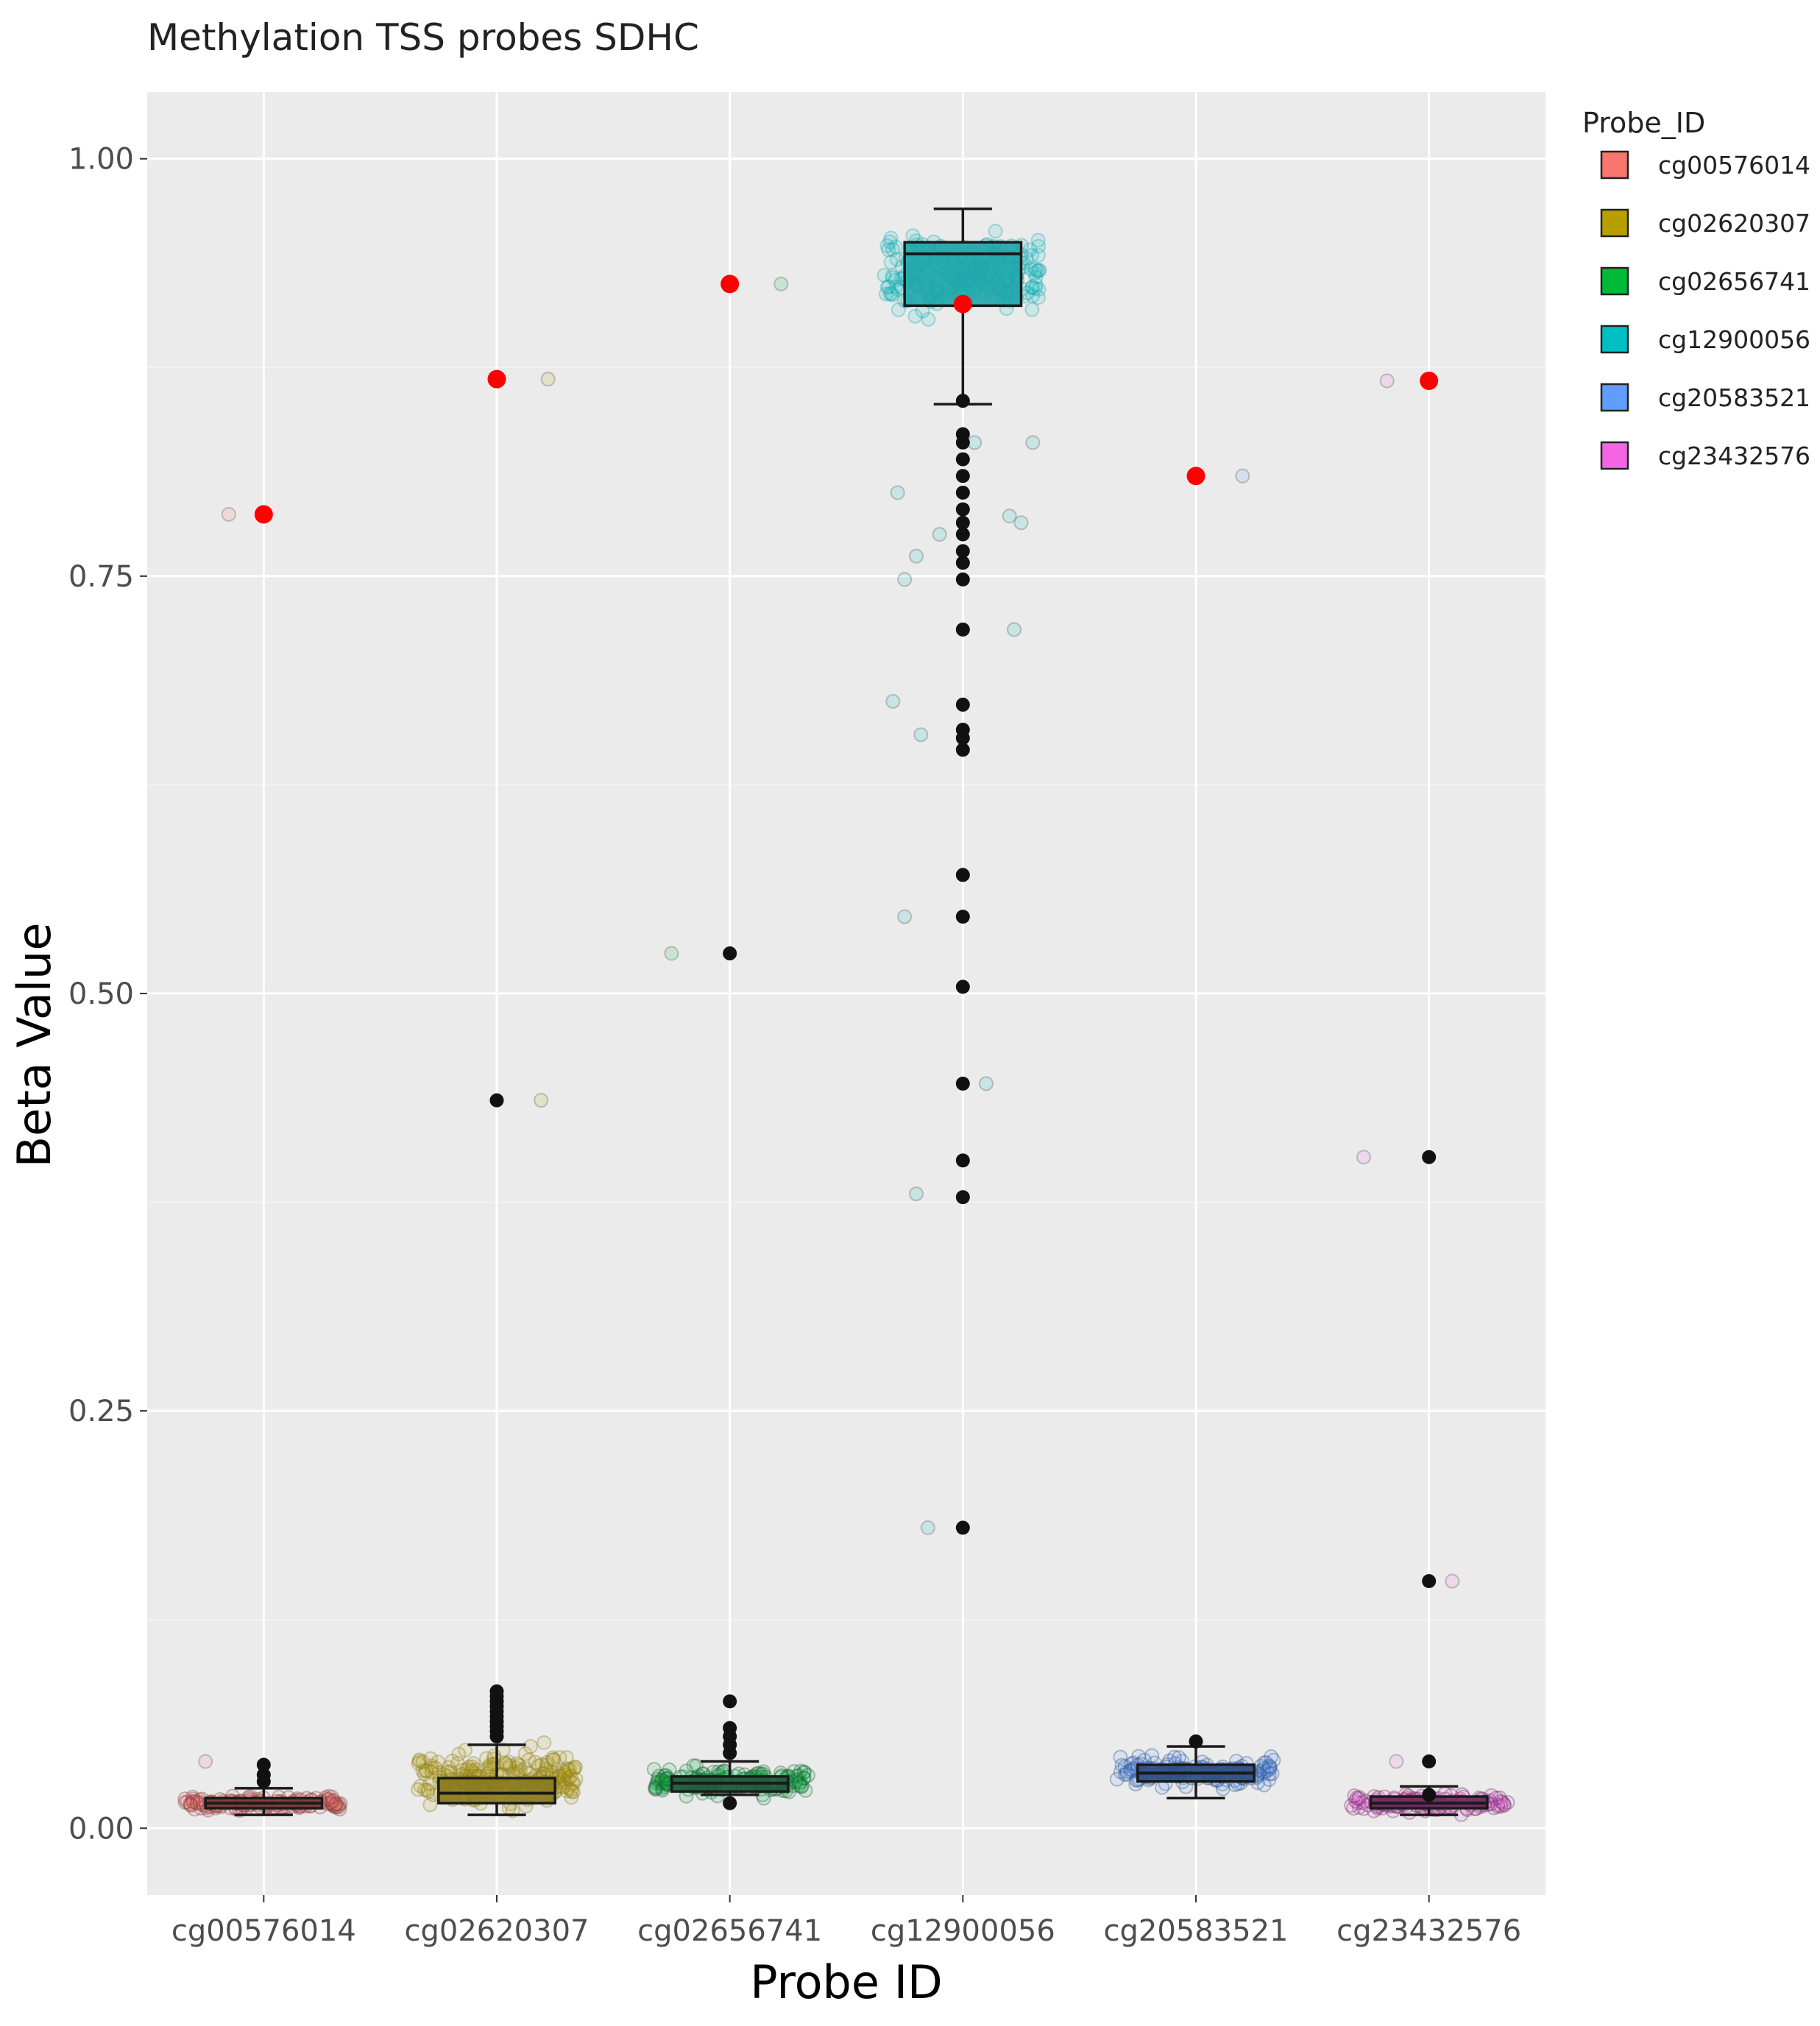 This screenshot has height=2026, width=1820. What do you see at coordinates (962, 304) in the screenshot?
I see `highlight-point` at bounding box center [962, 304].